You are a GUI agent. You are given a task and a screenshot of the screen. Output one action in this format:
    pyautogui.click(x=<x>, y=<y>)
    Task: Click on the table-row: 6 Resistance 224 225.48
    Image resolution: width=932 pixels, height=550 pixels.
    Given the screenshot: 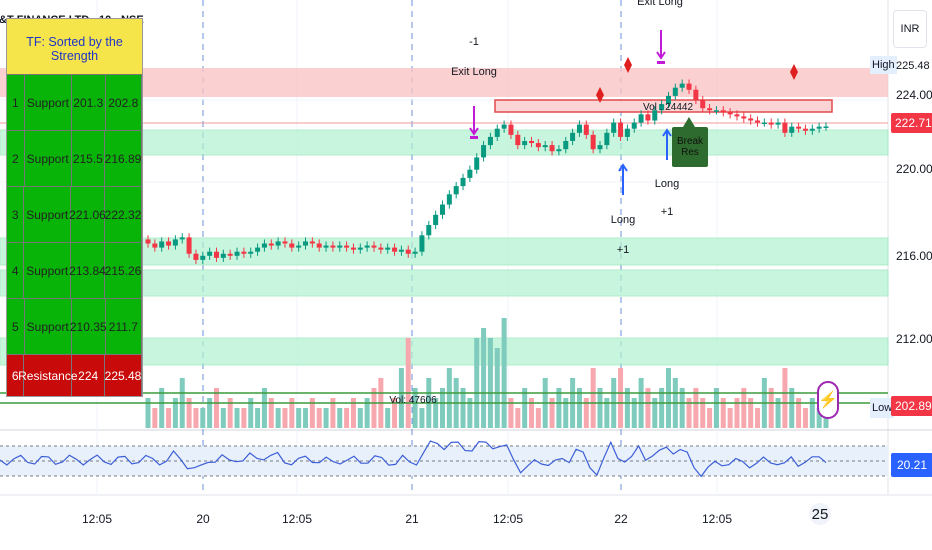 What is the action you would take?
    pyautogui.click(x=74, y=375)
    